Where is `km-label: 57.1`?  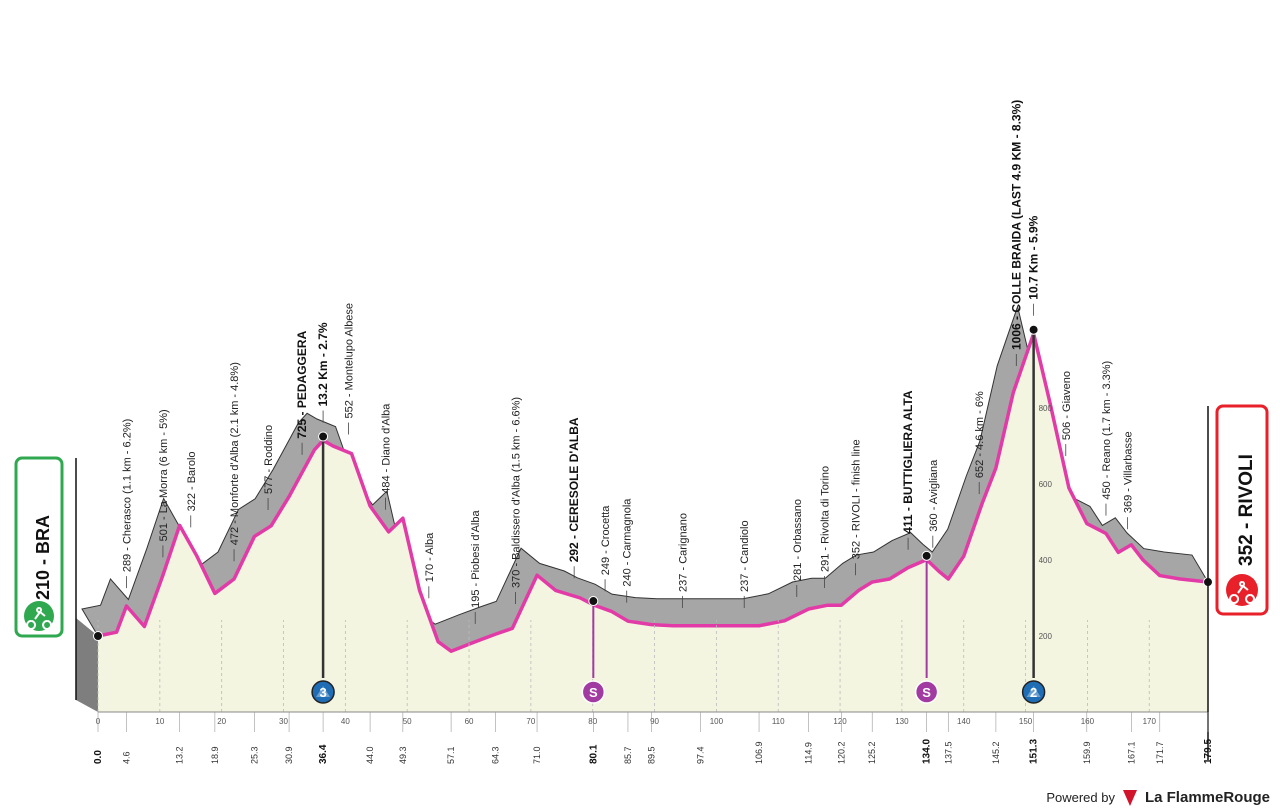 km-label: 57.1 is located at coordinates (451, 755).